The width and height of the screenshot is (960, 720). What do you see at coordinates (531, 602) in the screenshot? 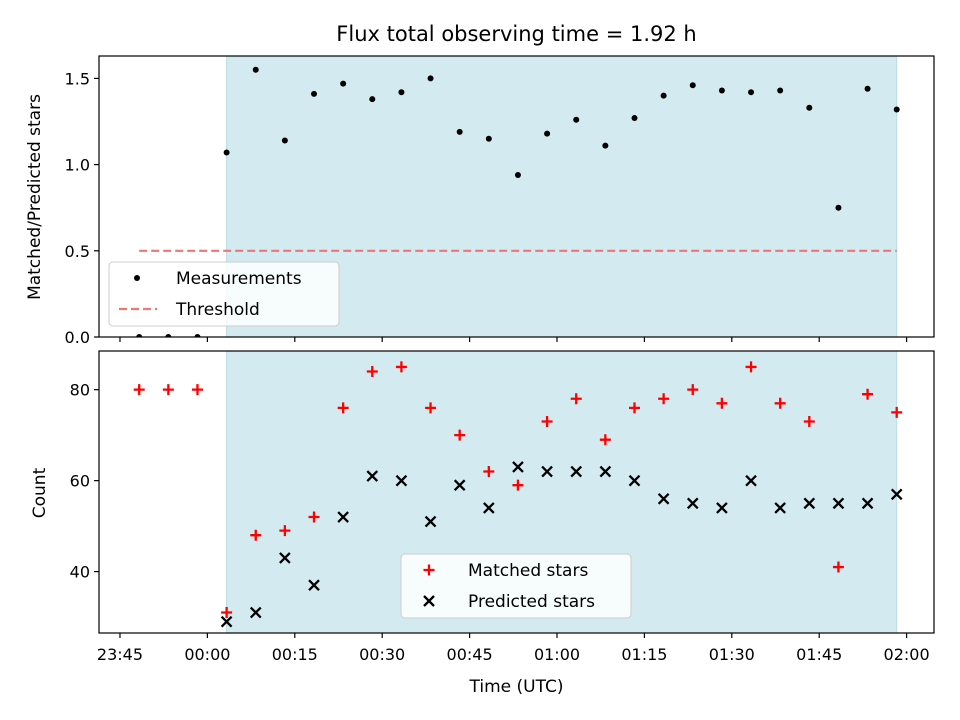
I see `legend-label: Predicted stars` at bounding box center [531, 602].